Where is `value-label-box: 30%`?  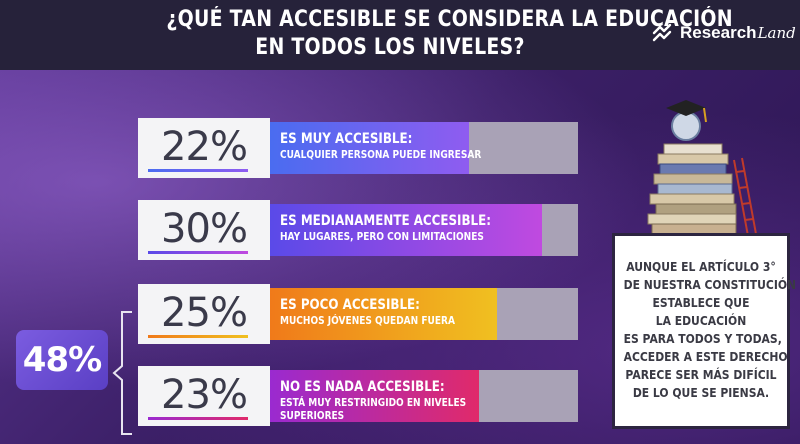
value-label-box: 30% is located at coordinates (204, 230).